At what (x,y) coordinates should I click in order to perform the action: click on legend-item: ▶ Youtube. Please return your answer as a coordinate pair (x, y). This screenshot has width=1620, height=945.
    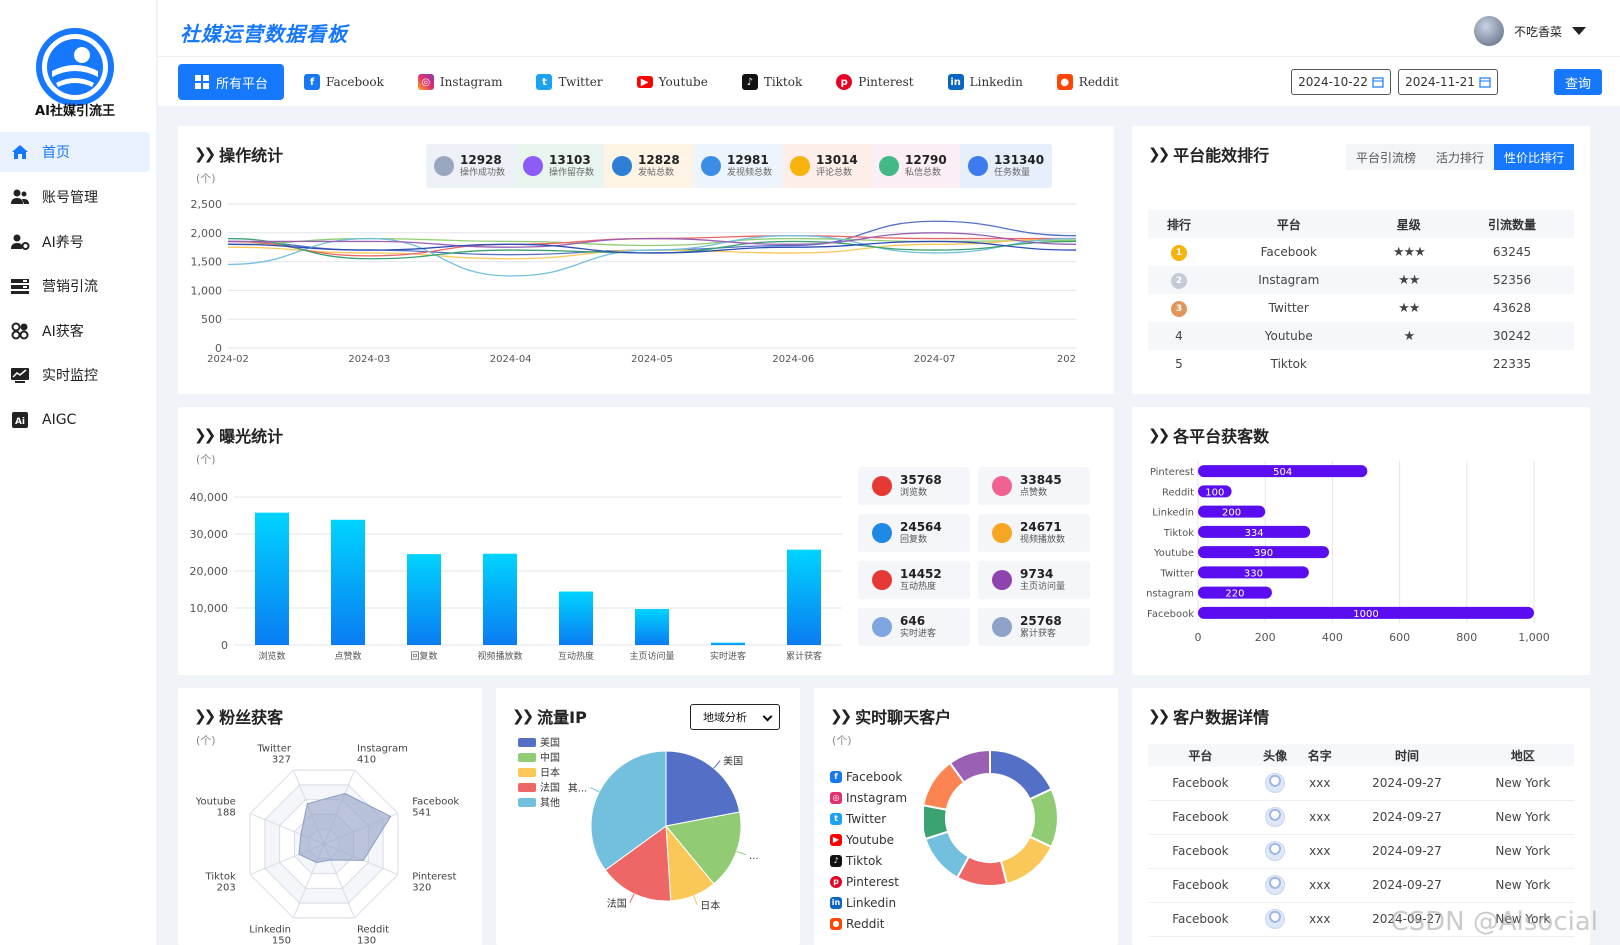
    Looking at the image, I should click on (868, 839).